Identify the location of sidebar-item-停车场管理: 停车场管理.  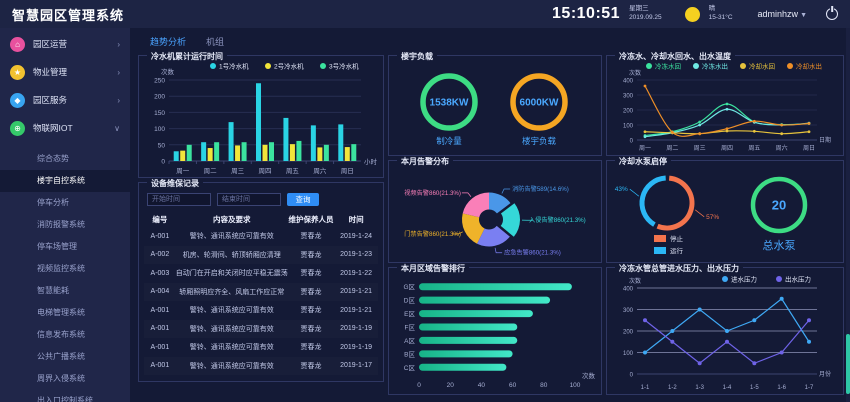
(57, 246).